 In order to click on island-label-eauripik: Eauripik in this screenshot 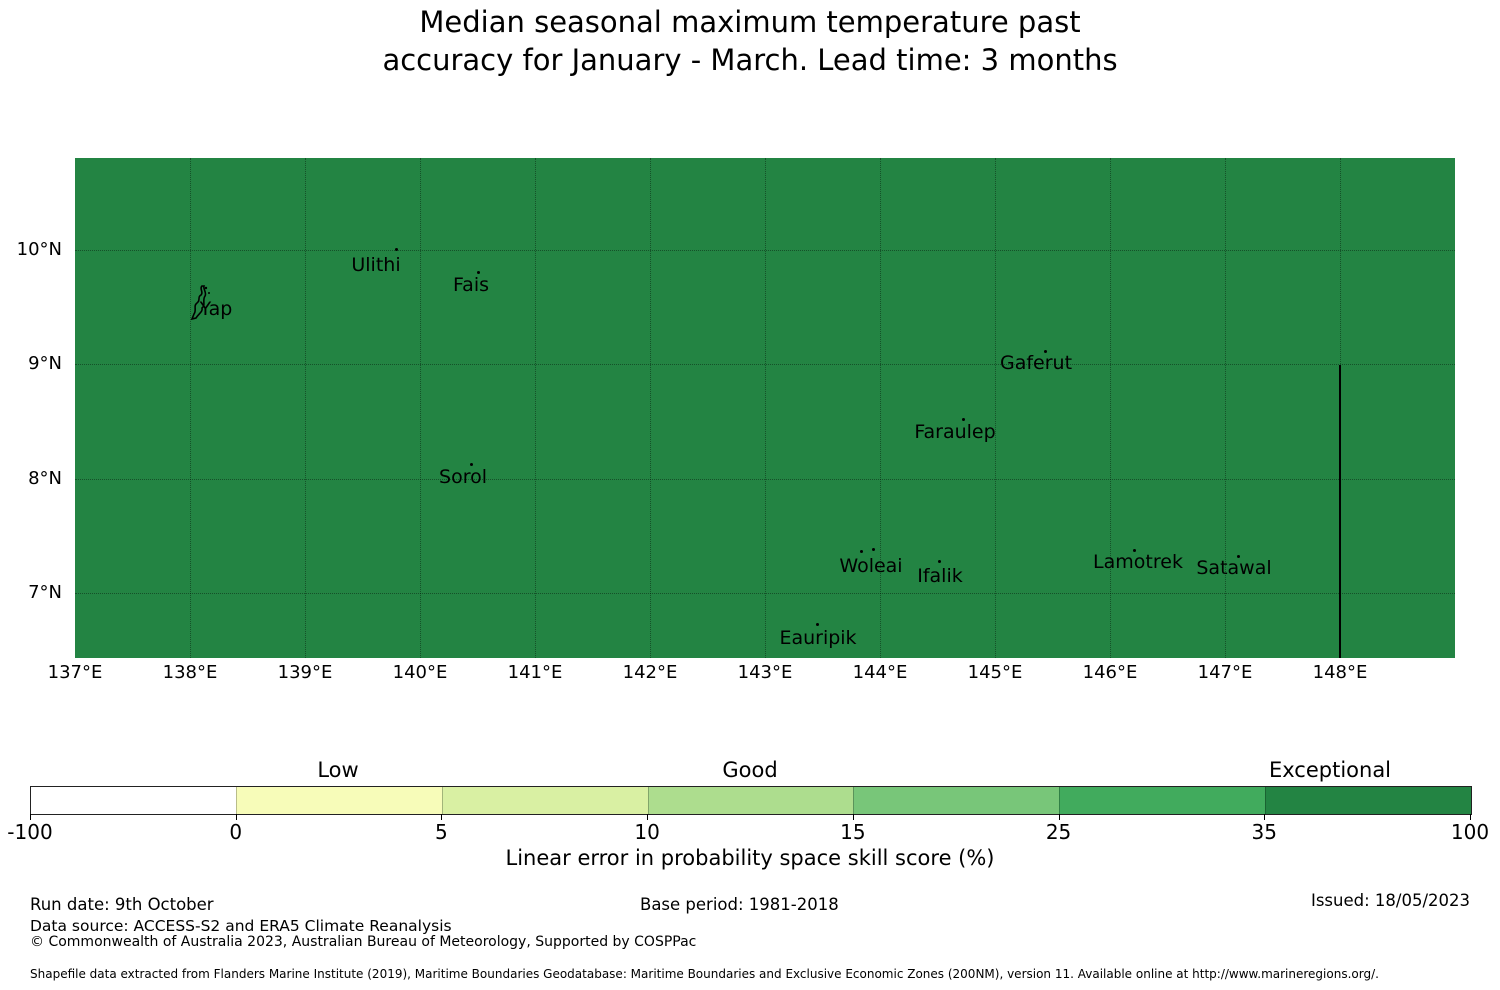, I will do `click(818, 638)`.